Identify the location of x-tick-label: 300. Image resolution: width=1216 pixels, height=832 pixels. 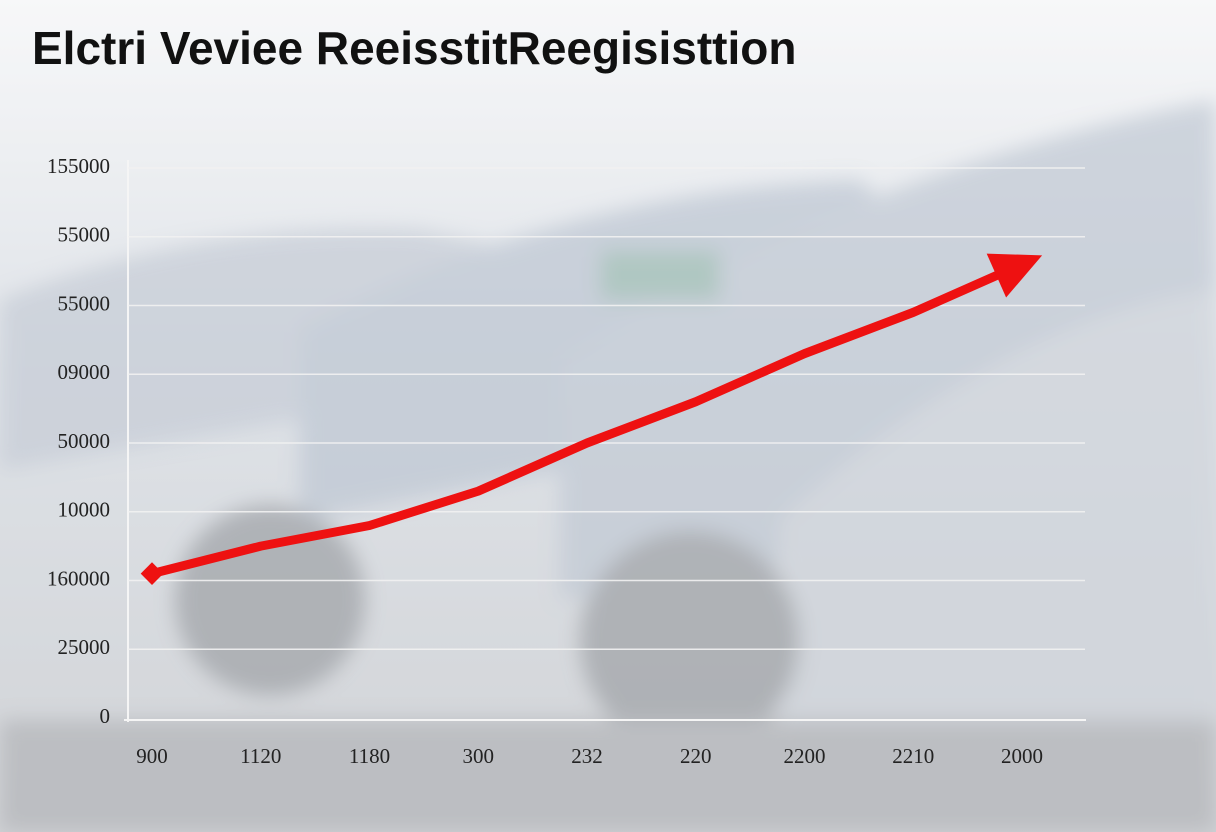
(479, 756).